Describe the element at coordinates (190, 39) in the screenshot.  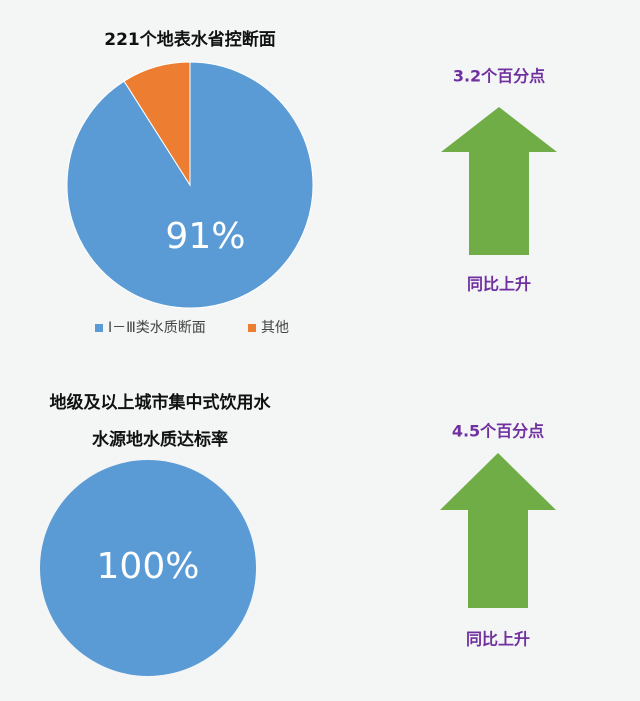
I see `chart-title: 221个地表水省控断面` at that location.